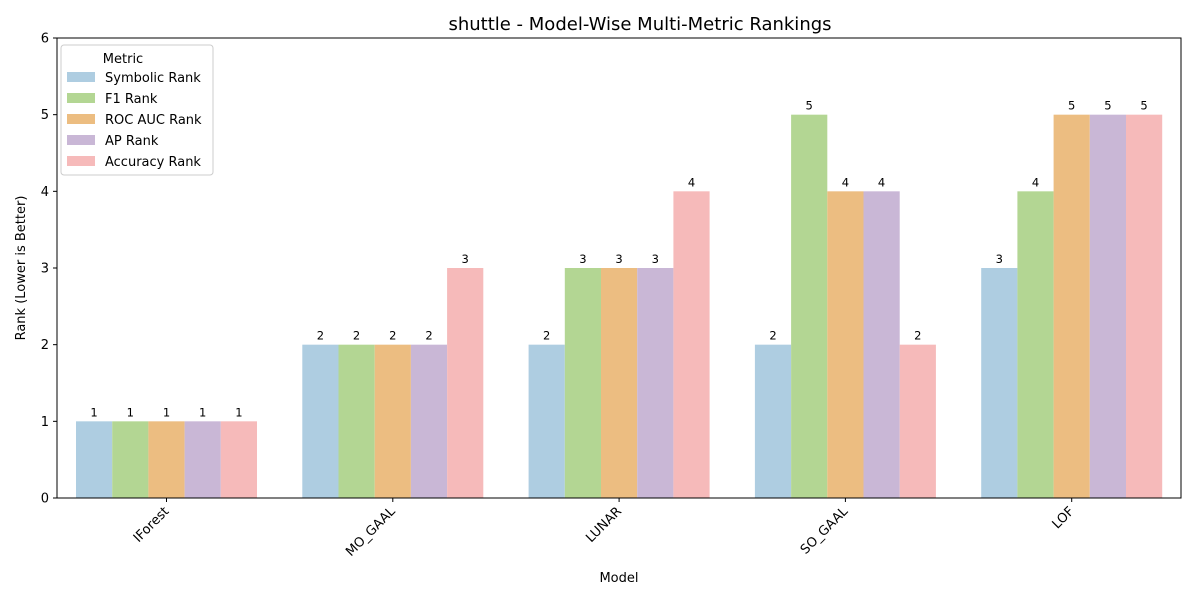 The width and height of the screenshot is (1200, 600). I want to click on legend-title: Metric, so click(123, 59).